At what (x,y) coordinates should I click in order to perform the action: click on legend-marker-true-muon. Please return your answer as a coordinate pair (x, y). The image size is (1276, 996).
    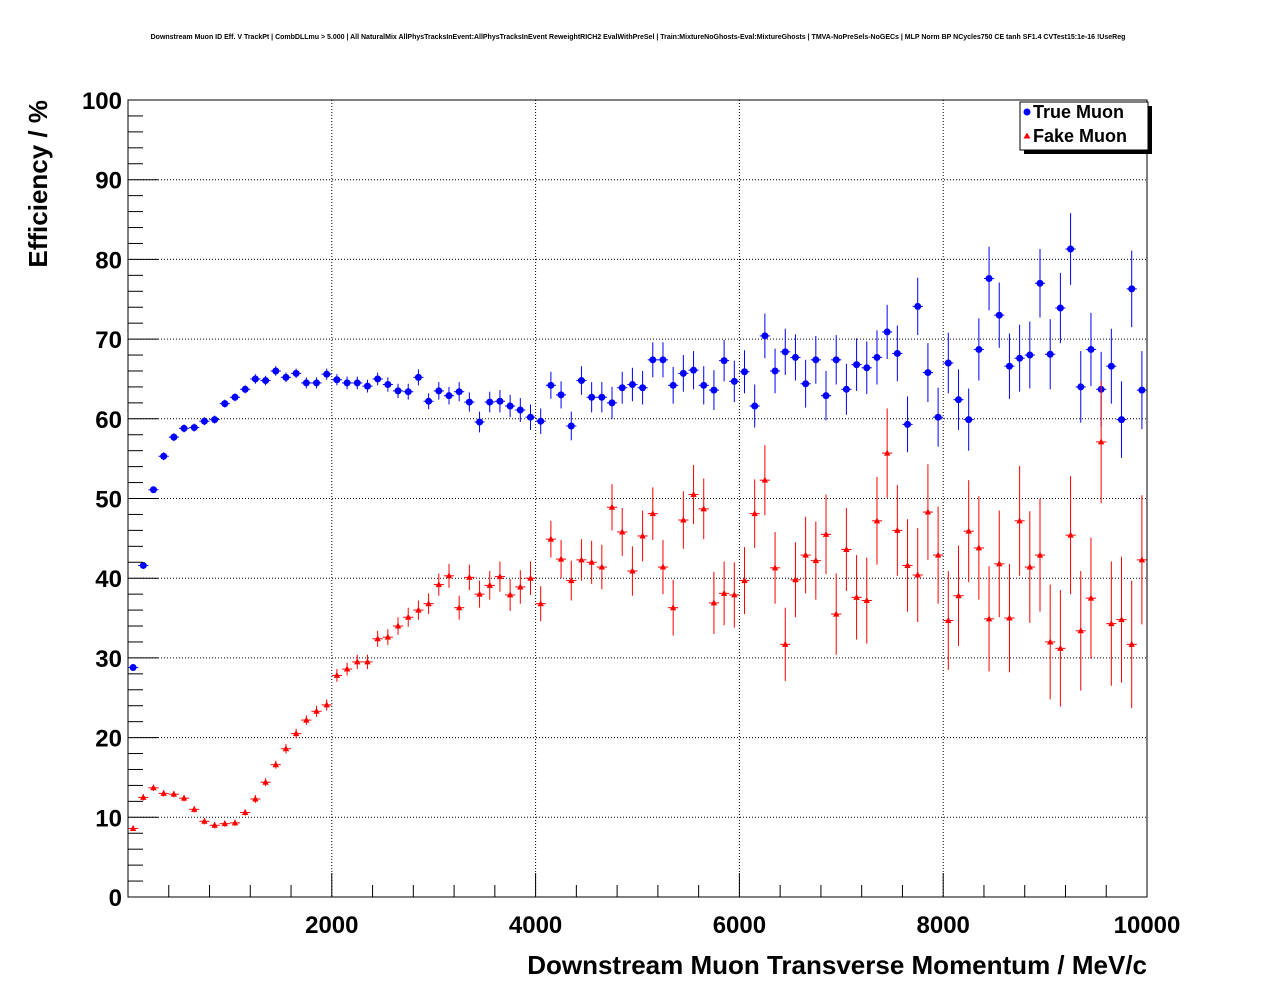
    Looking at the image, I should click on (1027, 112).